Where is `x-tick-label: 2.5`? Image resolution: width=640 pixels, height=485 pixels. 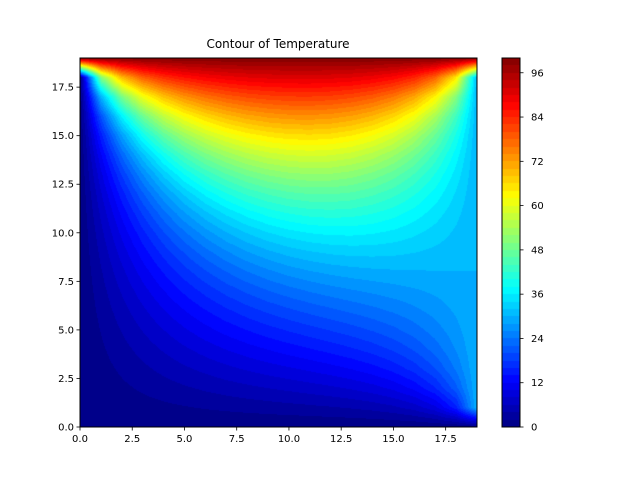
x-tick-label: 2.5 is located at coordinates (132, 439).